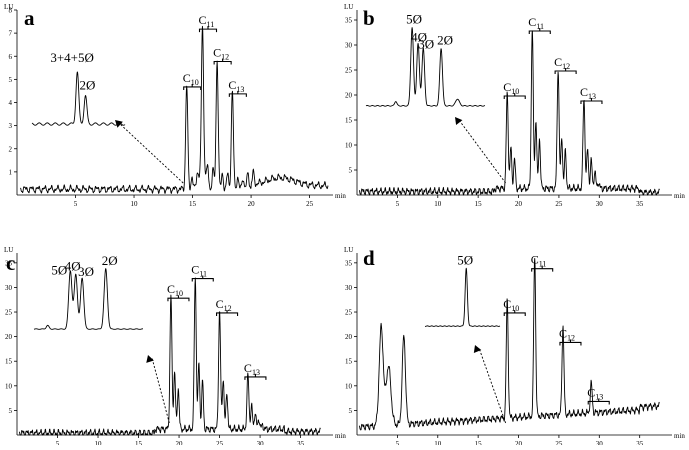 This screenshot has width=689, height=450. I want to click on y-tick-label: 7, so click(11, 34).